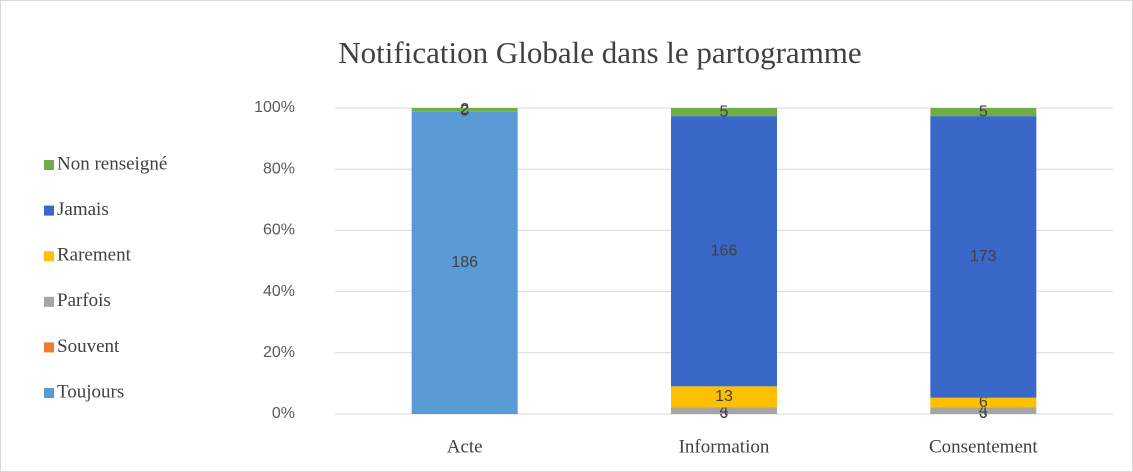 Image resolution: width=1133 pixels, height=472 pixels. Describe the element at coordinates (274, 107) in the screenshot. I see `y-tick-label: 100%` at that location.